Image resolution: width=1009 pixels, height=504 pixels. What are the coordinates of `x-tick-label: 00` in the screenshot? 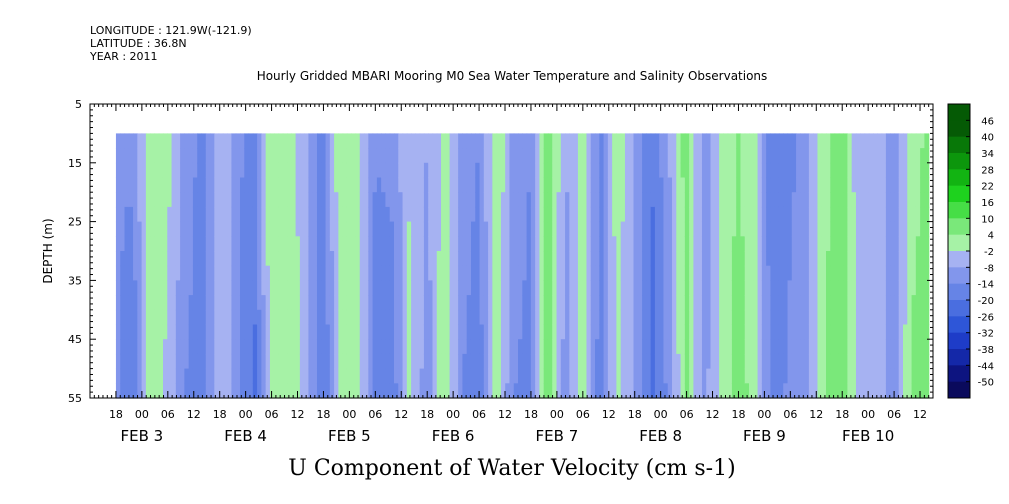 It's located at (246, 414).